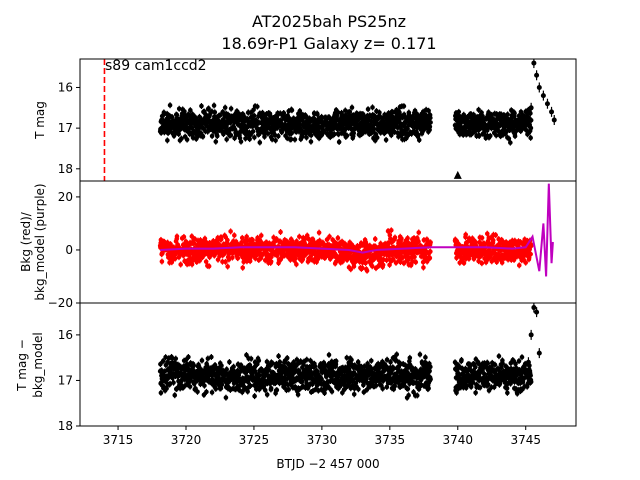  What do you see at coordinates (355, 230) in the screenshot?
I see `panel-background-marks` at bounding box center [355, 230].